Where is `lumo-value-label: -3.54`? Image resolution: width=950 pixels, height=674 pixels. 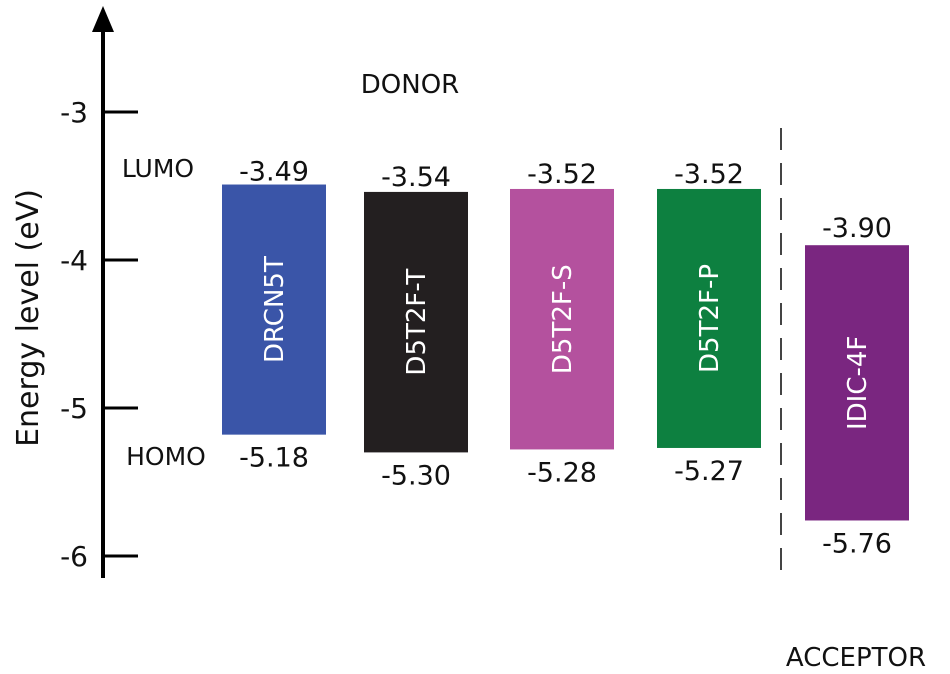 lumo-value-label: -3.54 is located at coordinates (416, 177).